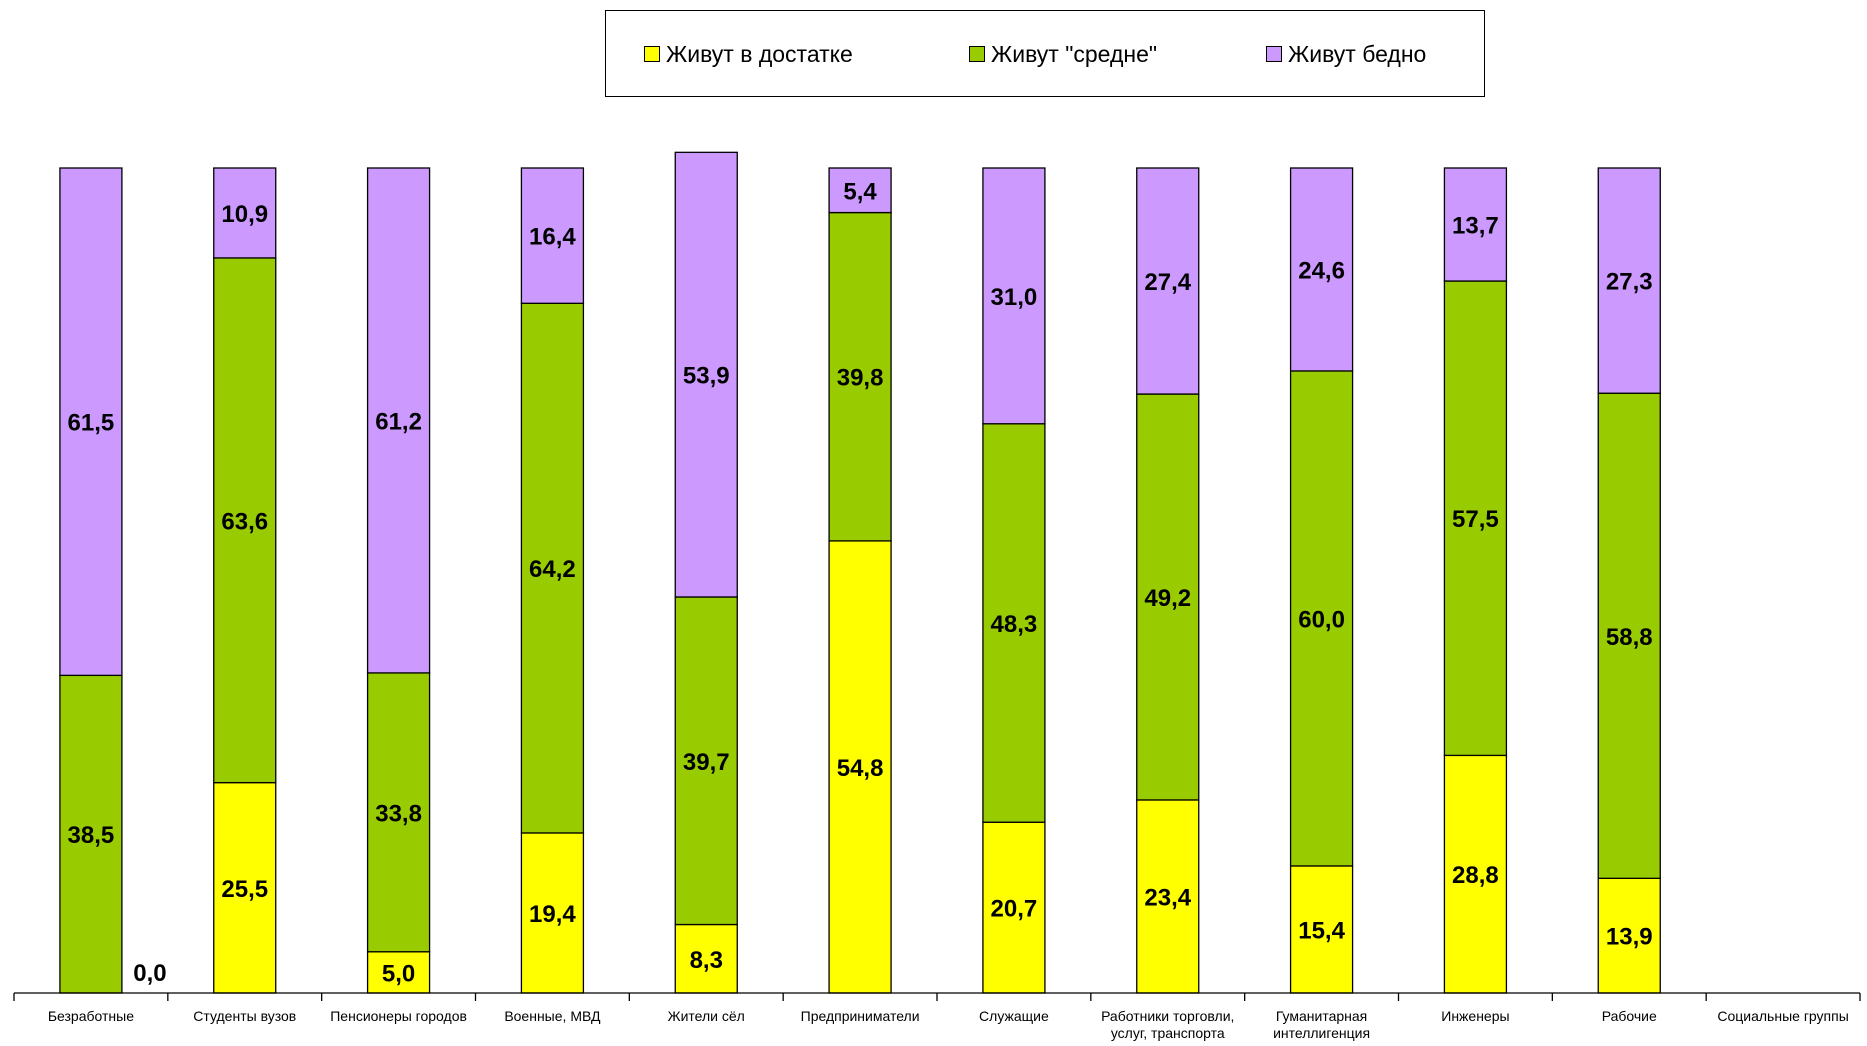  I want to click on data-label-0-1: 38,5, so click(91, 835).